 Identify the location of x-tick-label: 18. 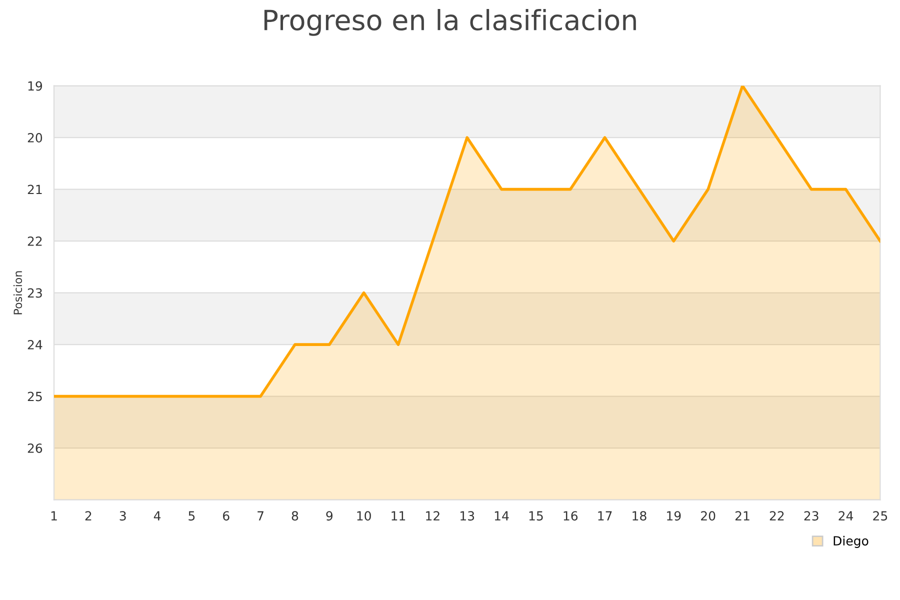
(639, 516).